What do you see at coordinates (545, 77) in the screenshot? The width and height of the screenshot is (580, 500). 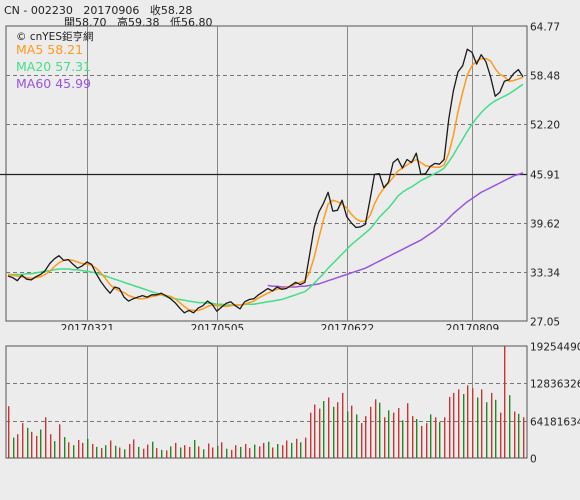 I see `y-tick-label: 58.48` at bounding box center [545, 77].